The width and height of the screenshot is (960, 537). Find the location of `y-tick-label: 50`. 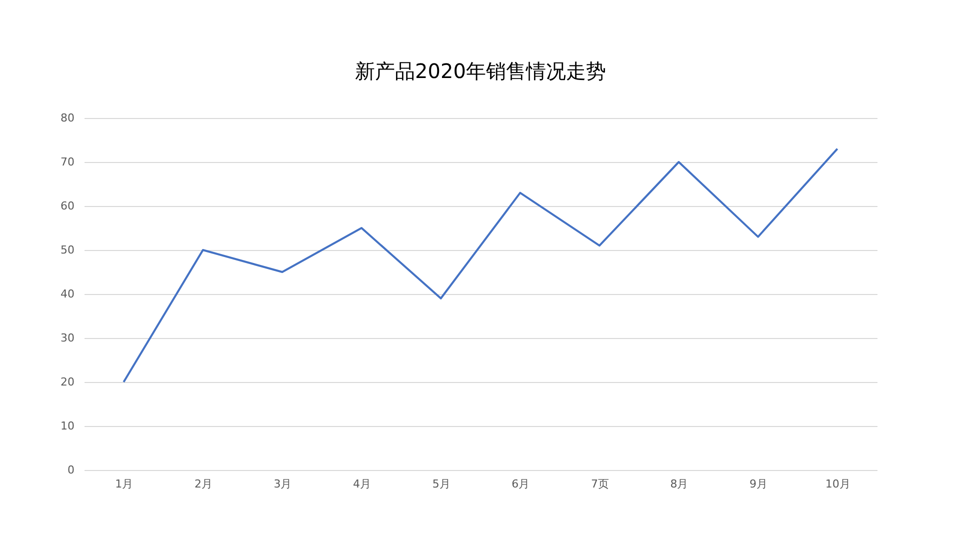

y-tick-label: 50 is located at coordinates (67, 250).